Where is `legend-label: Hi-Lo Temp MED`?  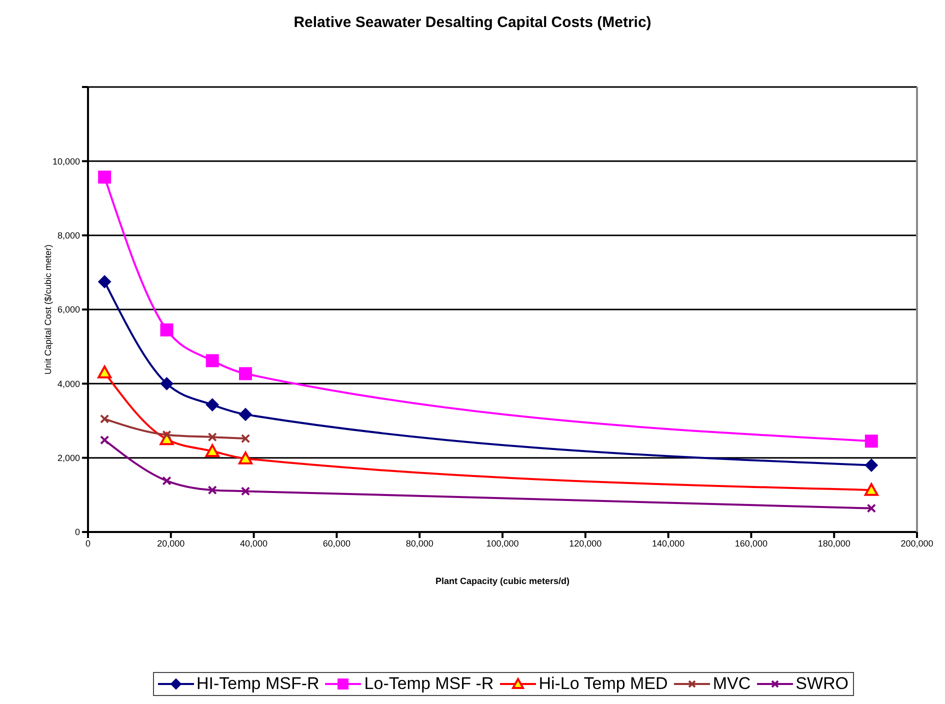 legend-label: Hi-Lo Temp MED is located at coordinates (603, 684).